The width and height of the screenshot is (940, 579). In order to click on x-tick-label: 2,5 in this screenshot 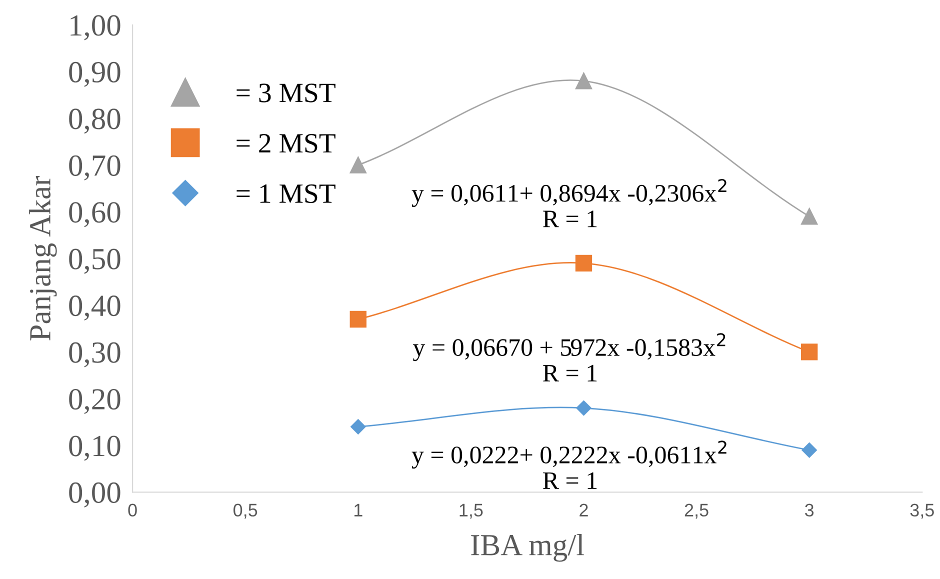, I will do `click(696, 511)`.